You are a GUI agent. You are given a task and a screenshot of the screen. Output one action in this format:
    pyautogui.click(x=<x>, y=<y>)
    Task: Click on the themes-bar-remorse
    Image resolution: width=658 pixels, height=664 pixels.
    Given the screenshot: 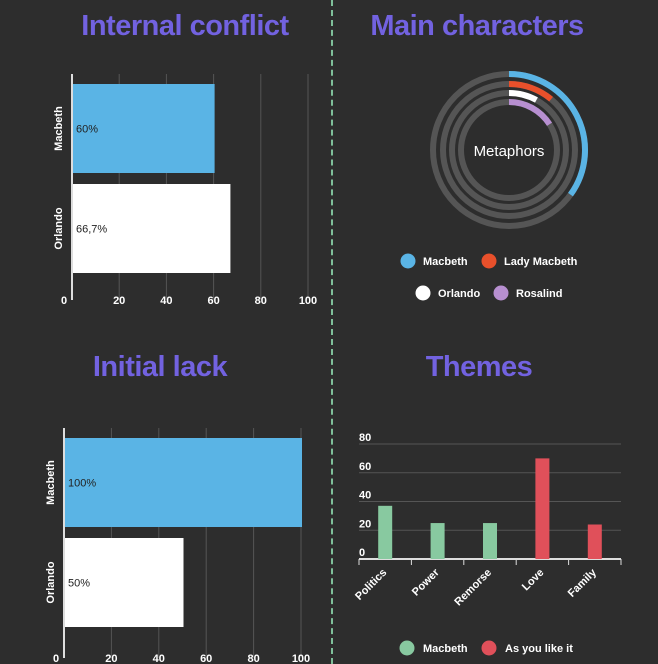 What is the action you would take?
    pyautogui.click(x=490, y=541)
    